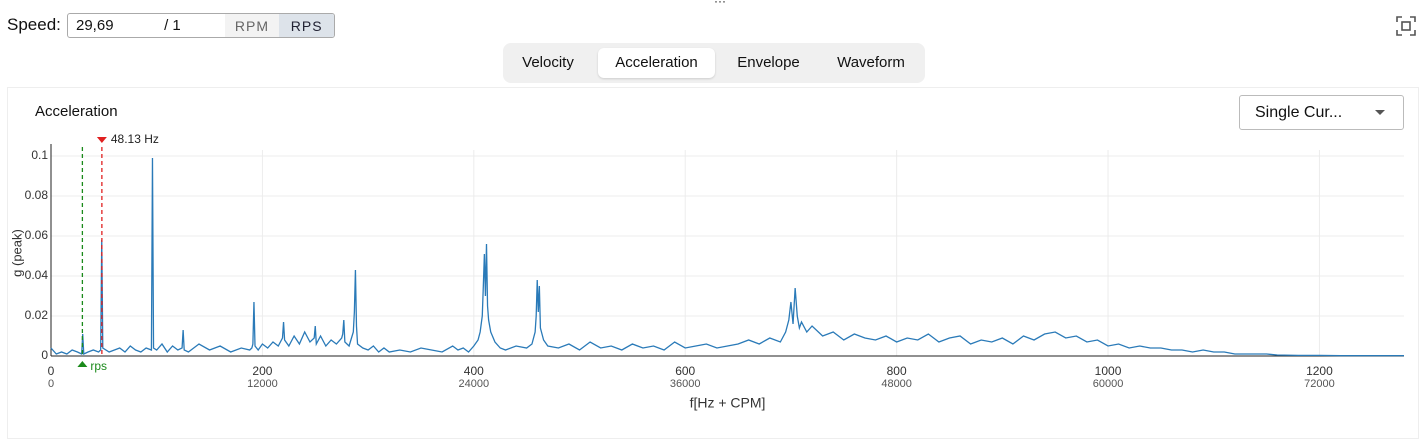  I want to click on marker-label: 48.13 Hz, so click(135, 139).